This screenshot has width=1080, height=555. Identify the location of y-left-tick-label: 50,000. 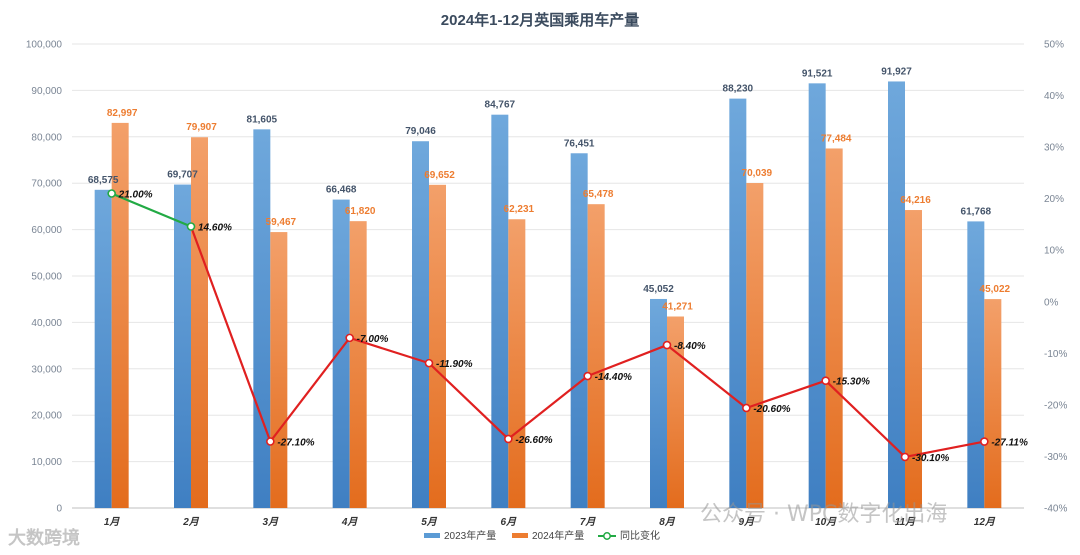
(46, 277).